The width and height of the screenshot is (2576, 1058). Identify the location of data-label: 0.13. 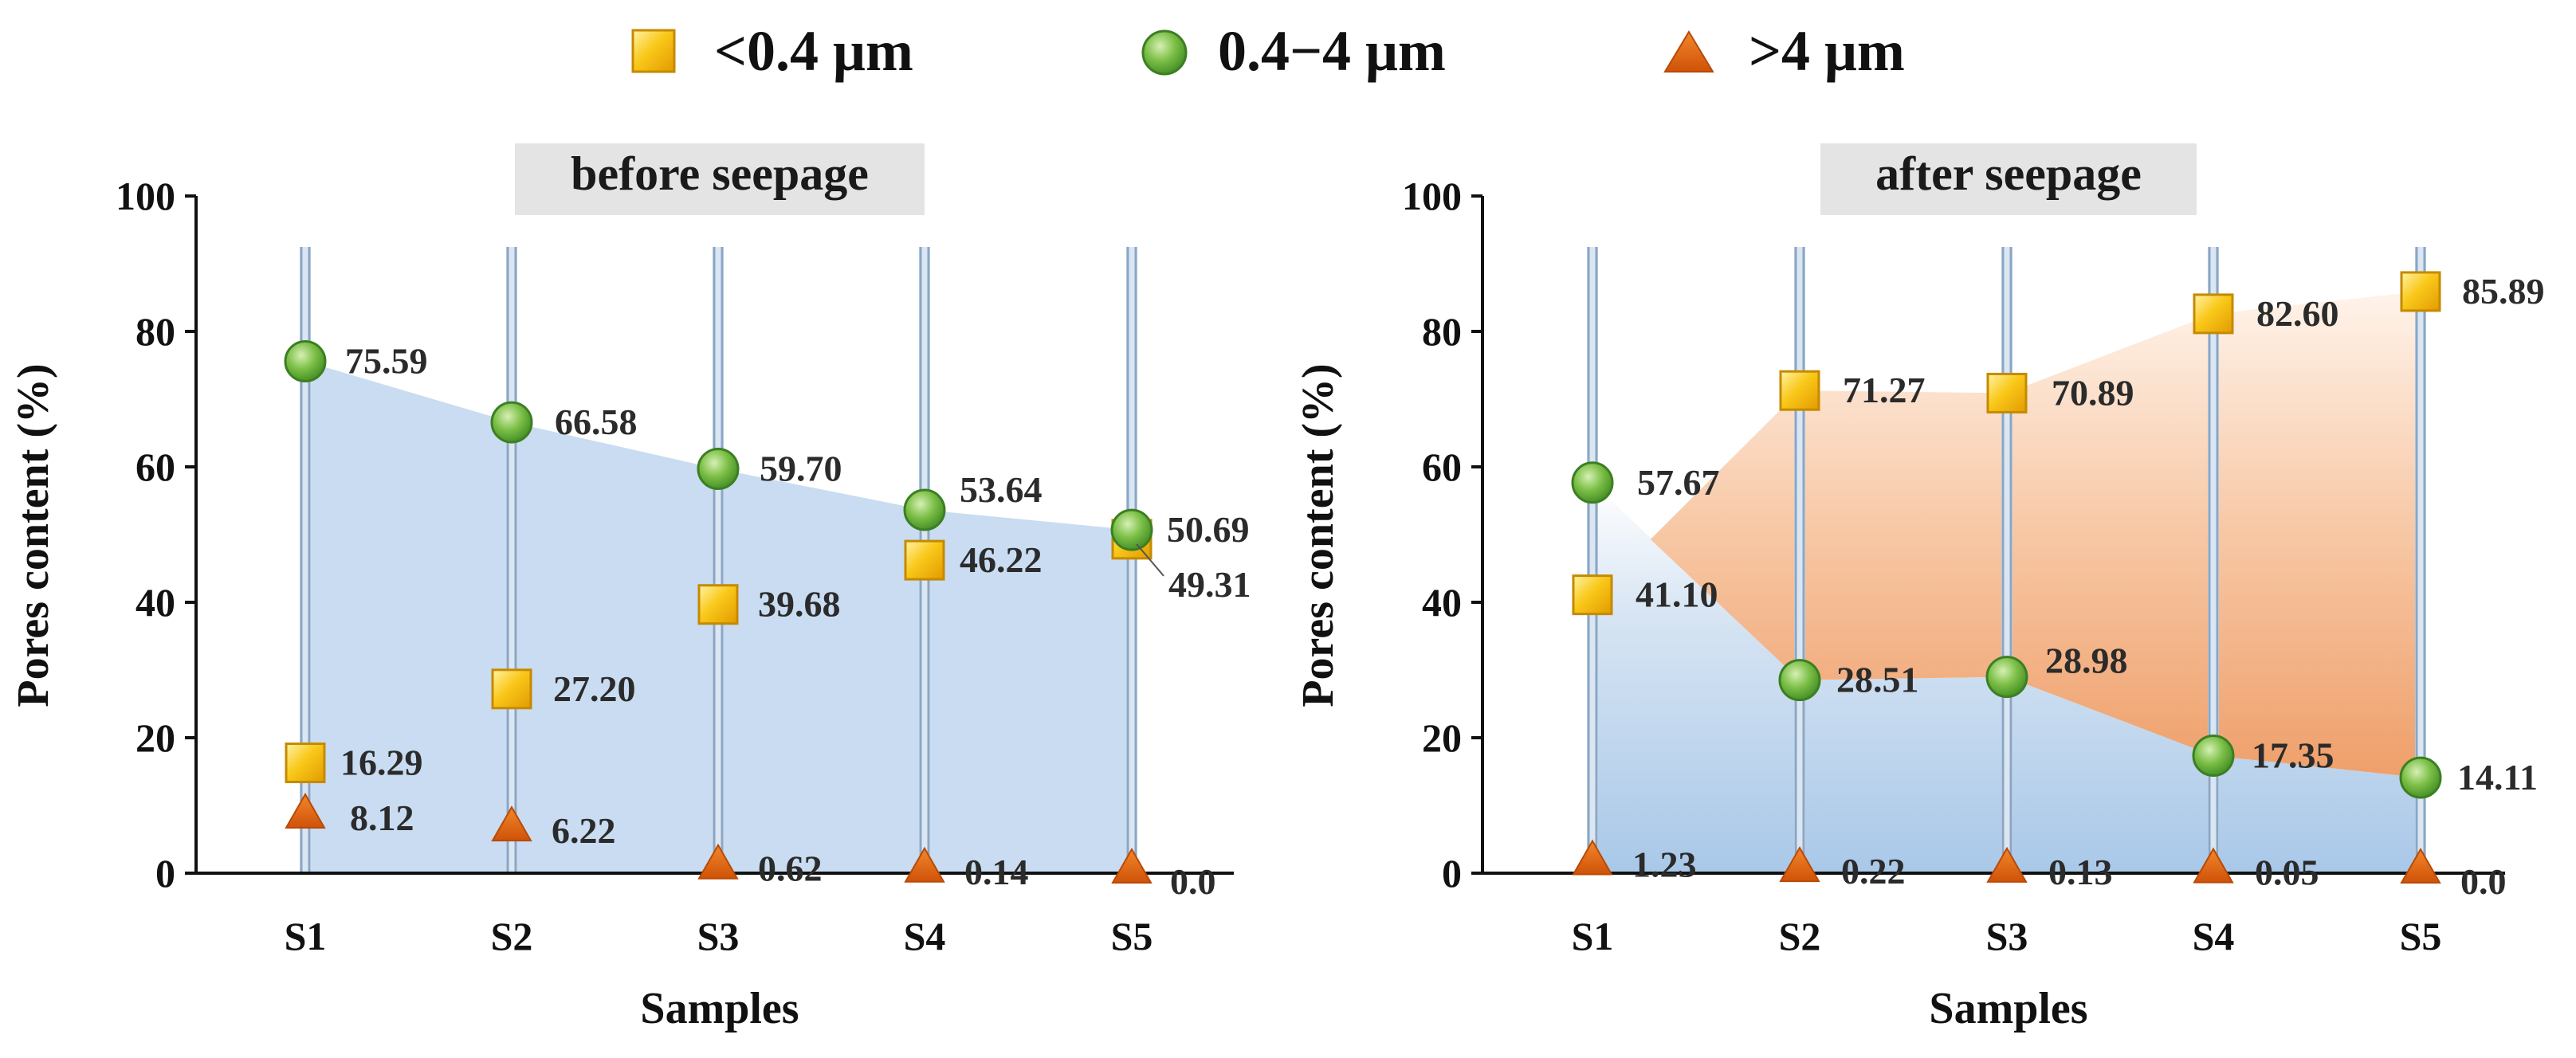
(2080, 872).